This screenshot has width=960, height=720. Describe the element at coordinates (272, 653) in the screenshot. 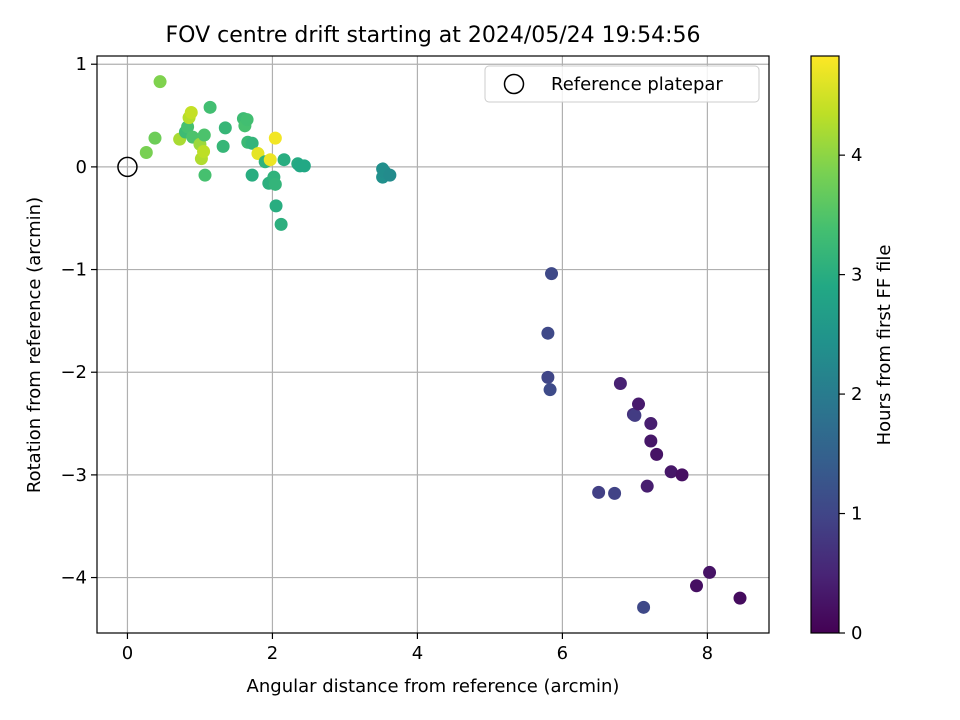

I see `x-tick-label: 2` at that location.